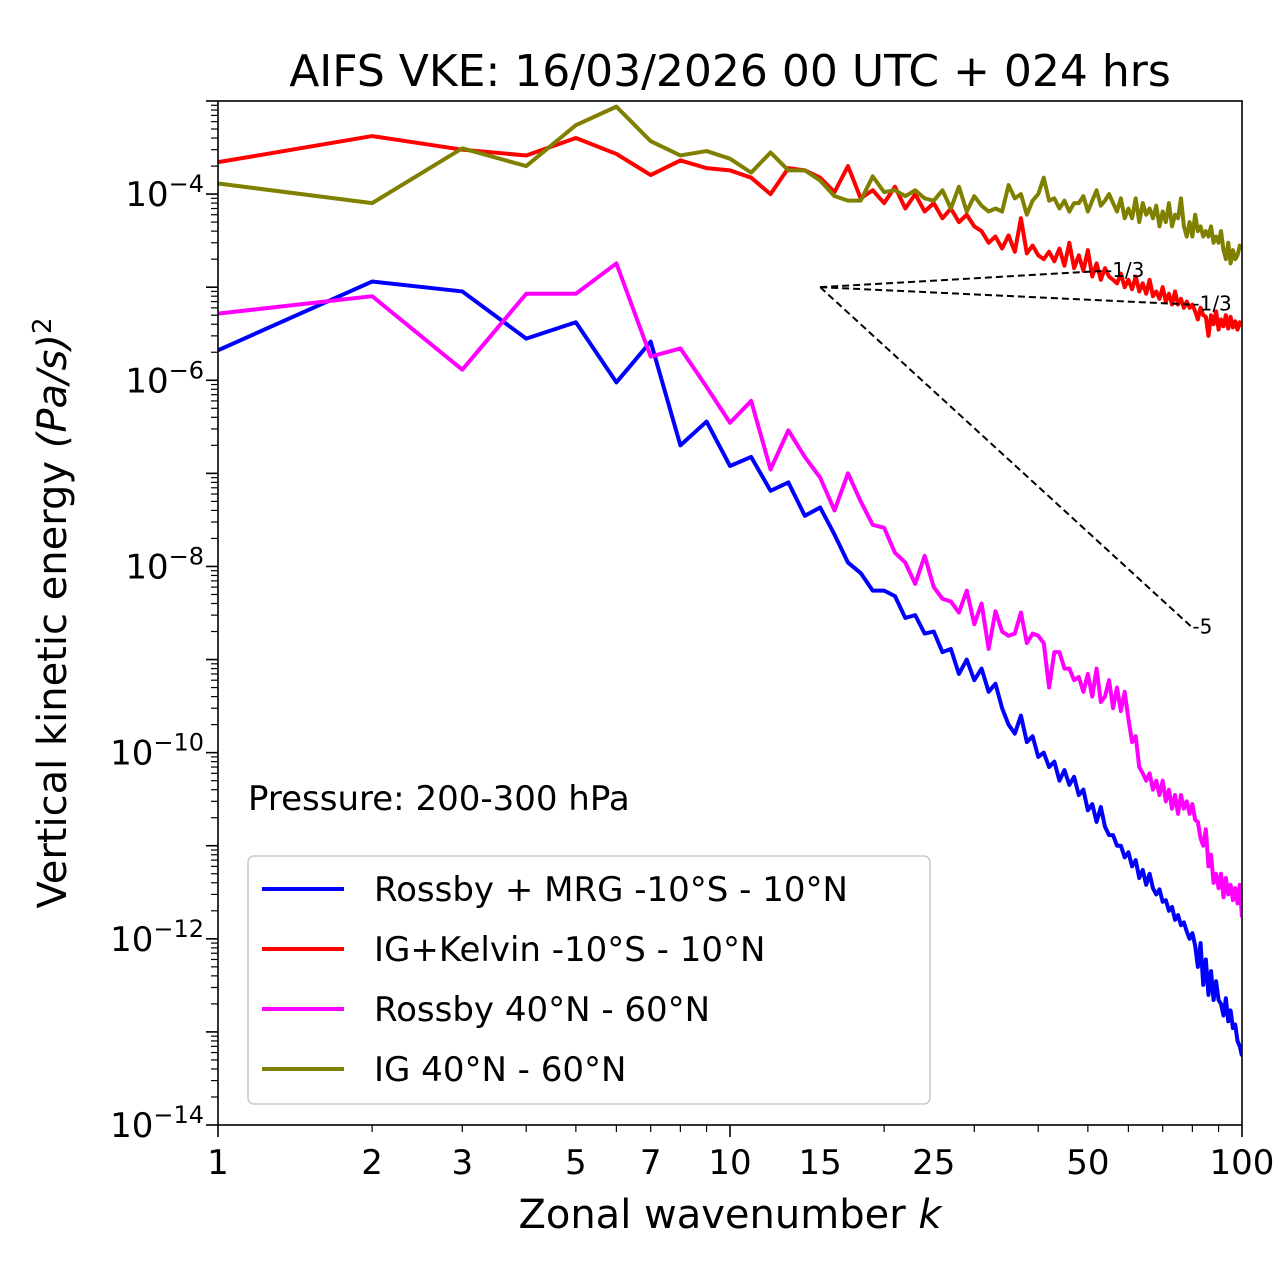  I want to click on x-tick-label: 100, so click(1242, 1163).